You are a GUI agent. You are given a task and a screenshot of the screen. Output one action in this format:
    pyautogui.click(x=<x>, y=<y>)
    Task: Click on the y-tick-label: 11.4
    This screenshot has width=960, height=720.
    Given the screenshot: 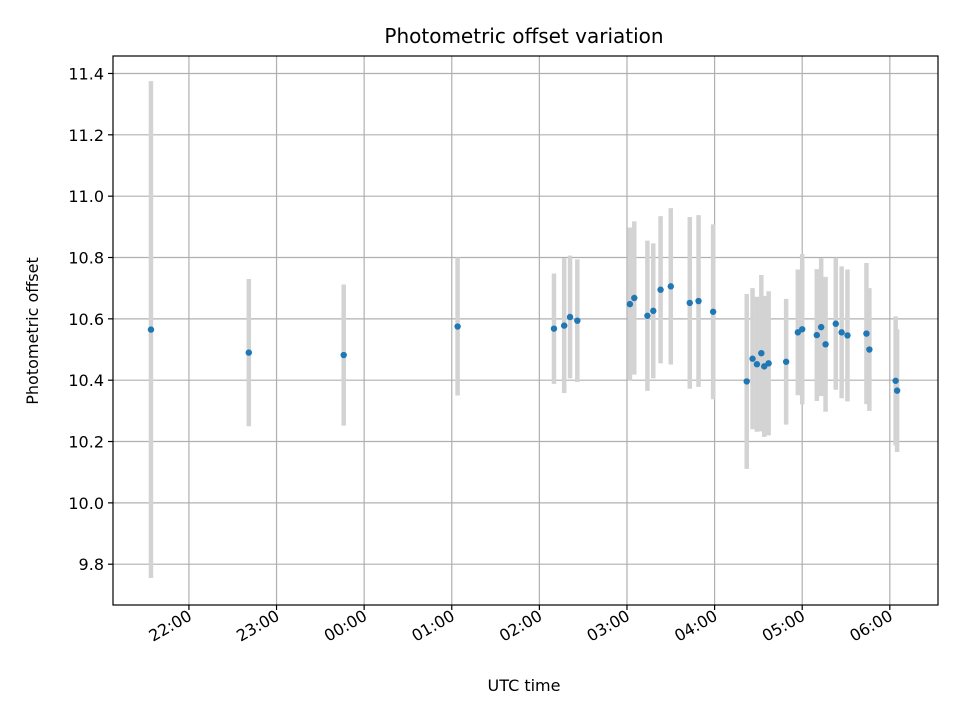 What is the action you would take?
    pyautogui.click(x=86, y=73)
    